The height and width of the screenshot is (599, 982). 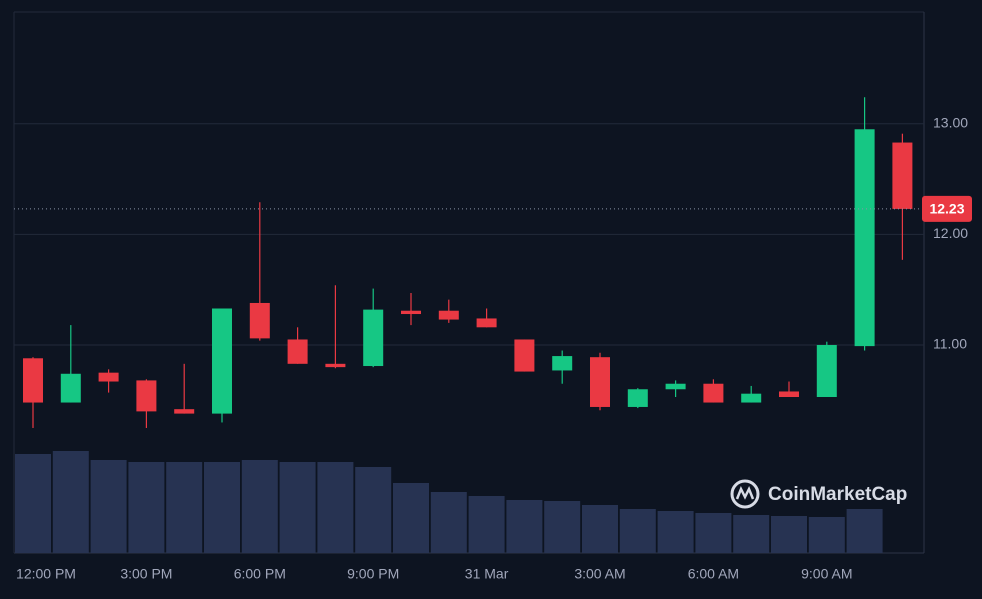 What do you see at coordinates (837, 494) in the screenshot?
I see `watermark: CoinMarketCap` at bounding box center [837, 494].